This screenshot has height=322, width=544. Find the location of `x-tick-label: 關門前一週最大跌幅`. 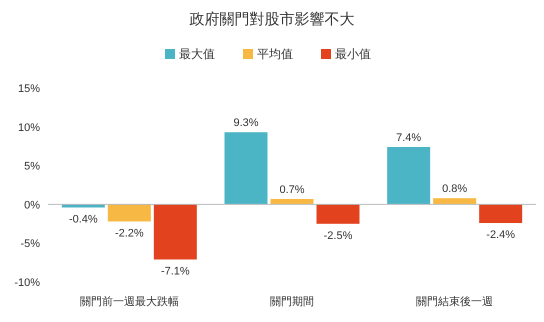

x-tick-label: 關門前一週最大跌幅 is located at coordinates (129, 301).